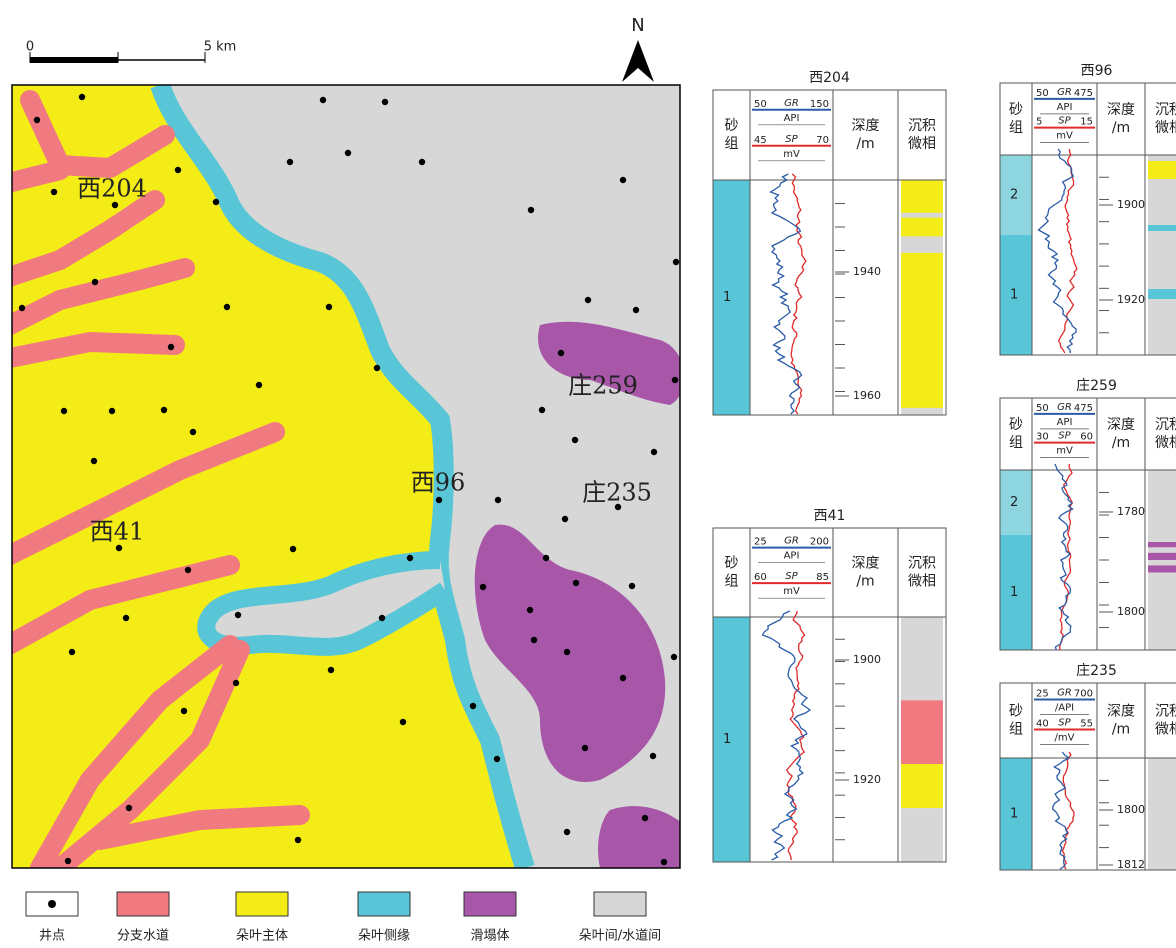 Image resolution: width=1176 pixels, height=948 pixels. Describe the element at coordinates (1065, 738) in the screenshot. I see `curve-unit: /mV` at that location.